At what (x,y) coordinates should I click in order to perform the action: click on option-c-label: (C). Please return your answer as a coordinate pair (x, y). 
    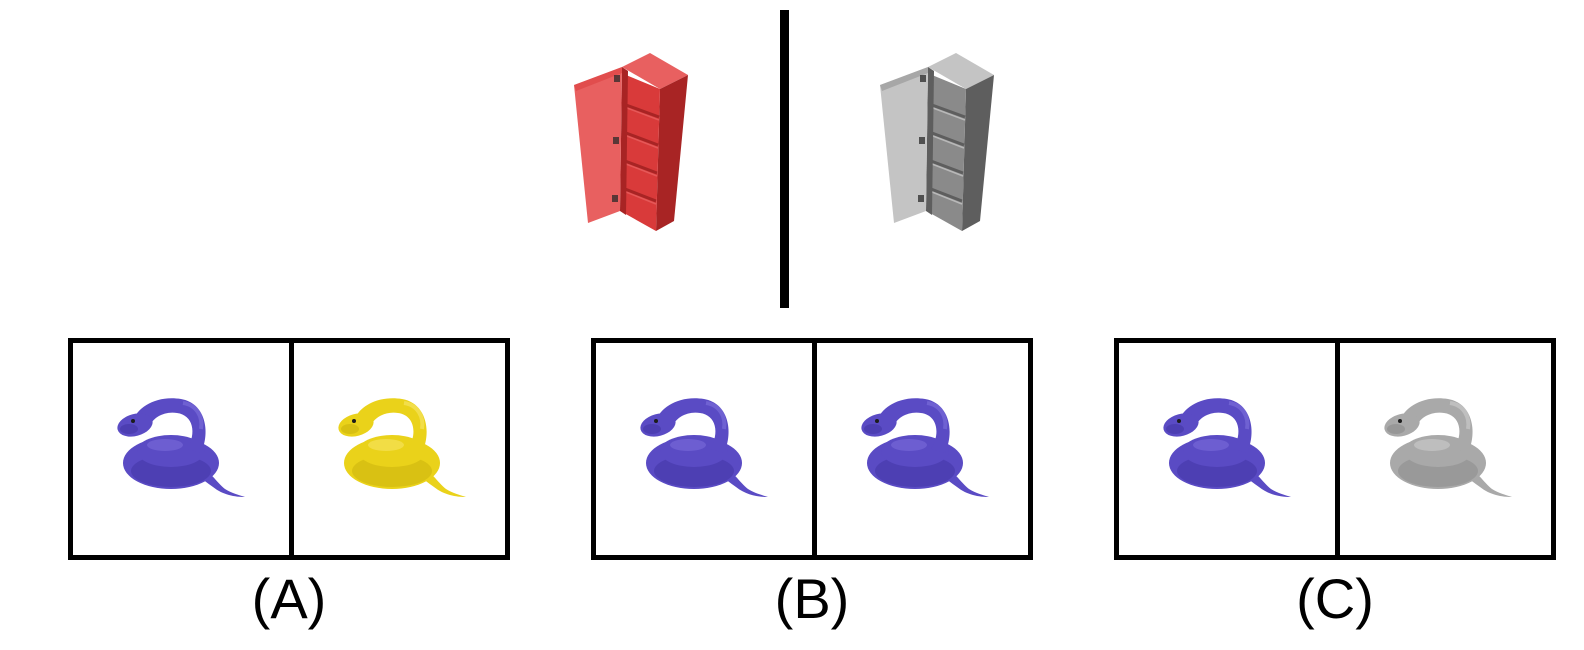
    Looking at the image, I should click on (1335, 598).